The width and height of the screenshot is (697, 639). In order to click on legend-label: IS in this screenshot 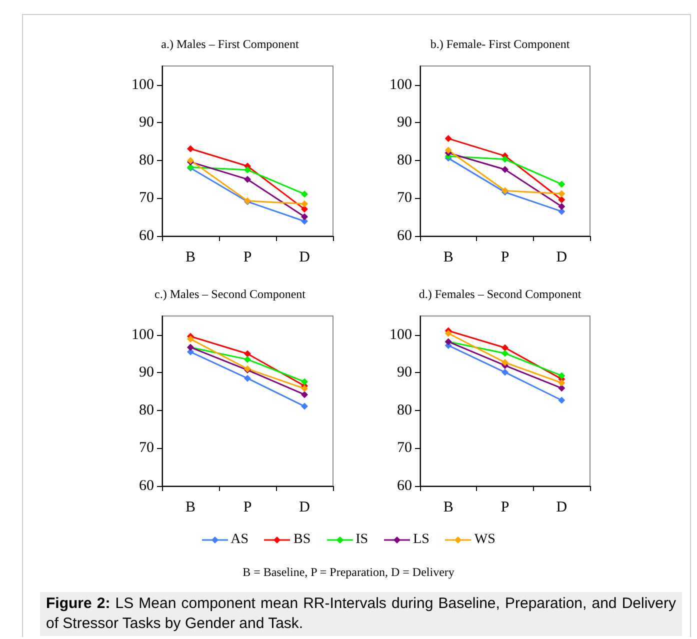, I will do `click(362, 540)`.